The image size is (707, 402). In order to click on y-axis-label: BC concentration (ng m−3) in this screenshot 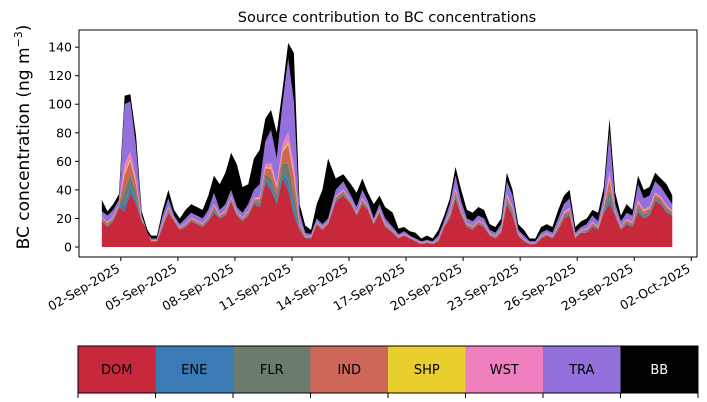, I will do `click(23, 137)`.